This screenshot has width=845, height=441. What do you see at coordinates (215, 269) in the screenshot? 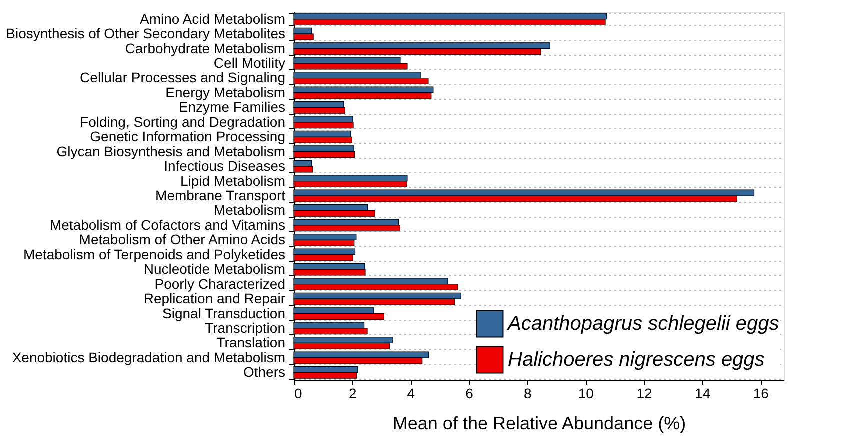
I see `y-tick-label: Nucleotide Metabolism` at bounding box center [215, 269].